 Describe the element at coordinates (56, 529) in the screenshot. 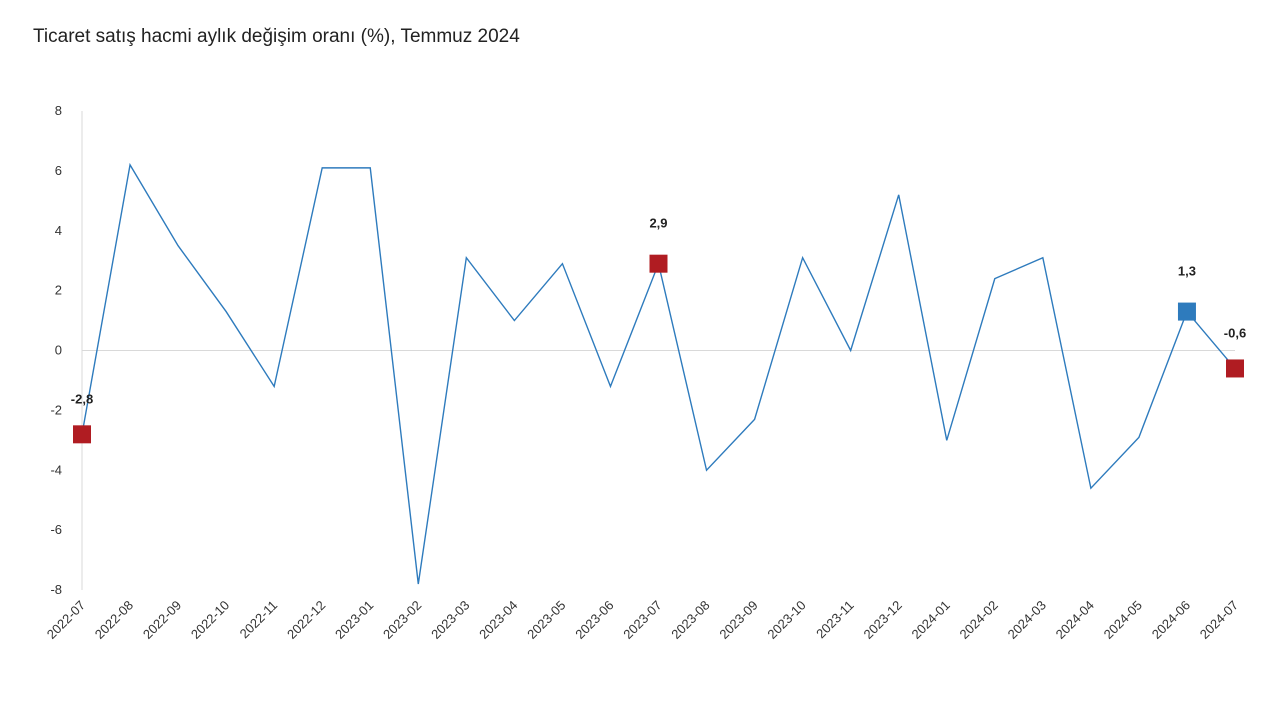

I see `y-tick-label: -6` at that location.